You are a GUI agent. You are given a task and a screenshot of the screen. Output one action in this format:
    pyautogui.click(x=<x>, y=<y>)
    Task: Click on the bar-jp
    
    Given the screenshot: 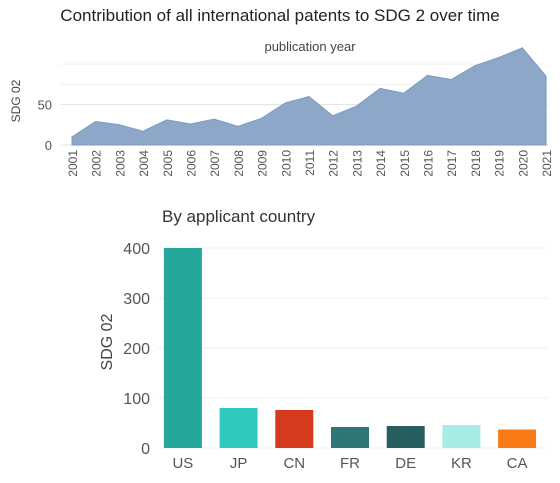 What is the action you would take?
    pyautogui.click(x=239, y=428)
    